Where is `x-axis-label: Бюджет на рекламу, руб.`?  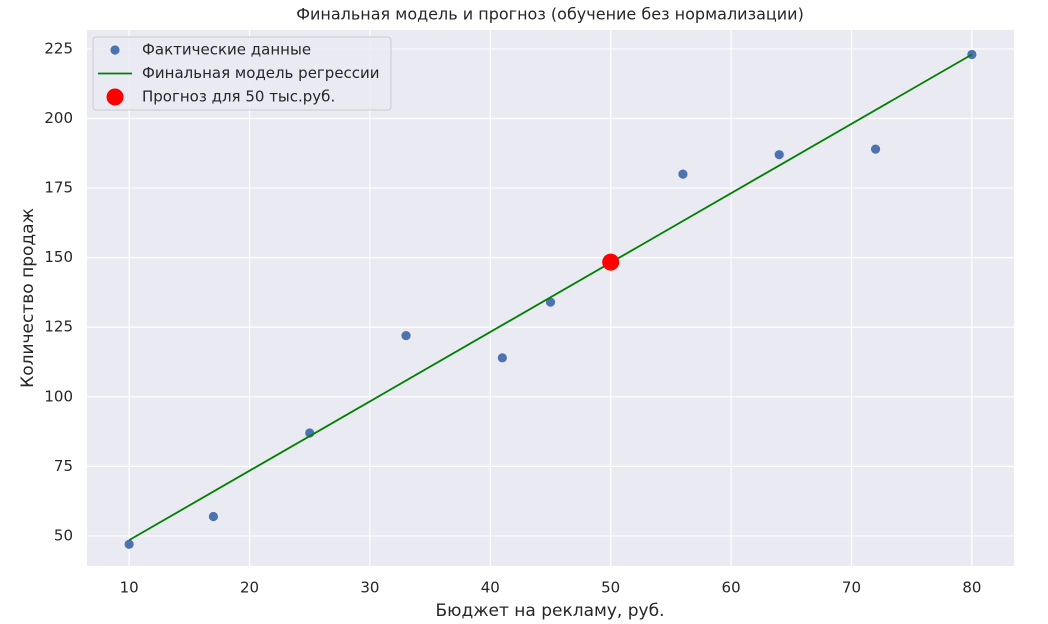 x-axis-label: Бюджет на рекламу, руб. is located at coordinates (550, 611).